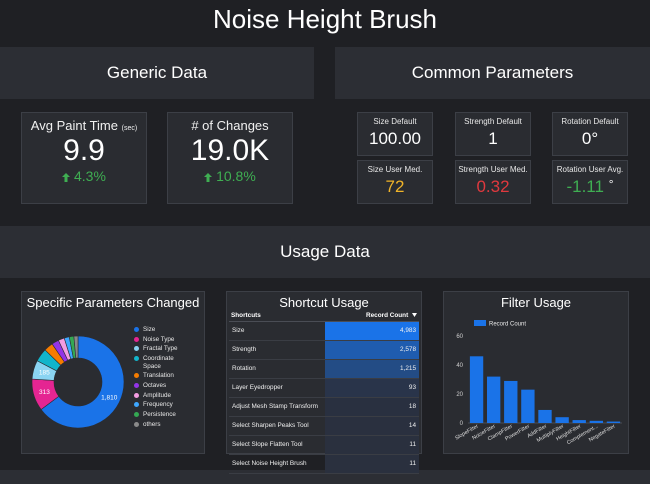  What do you see at coordinates (395, 186) in the screenshot?
I see `size-user-med-value: 72` at bounding box center [395, 186].